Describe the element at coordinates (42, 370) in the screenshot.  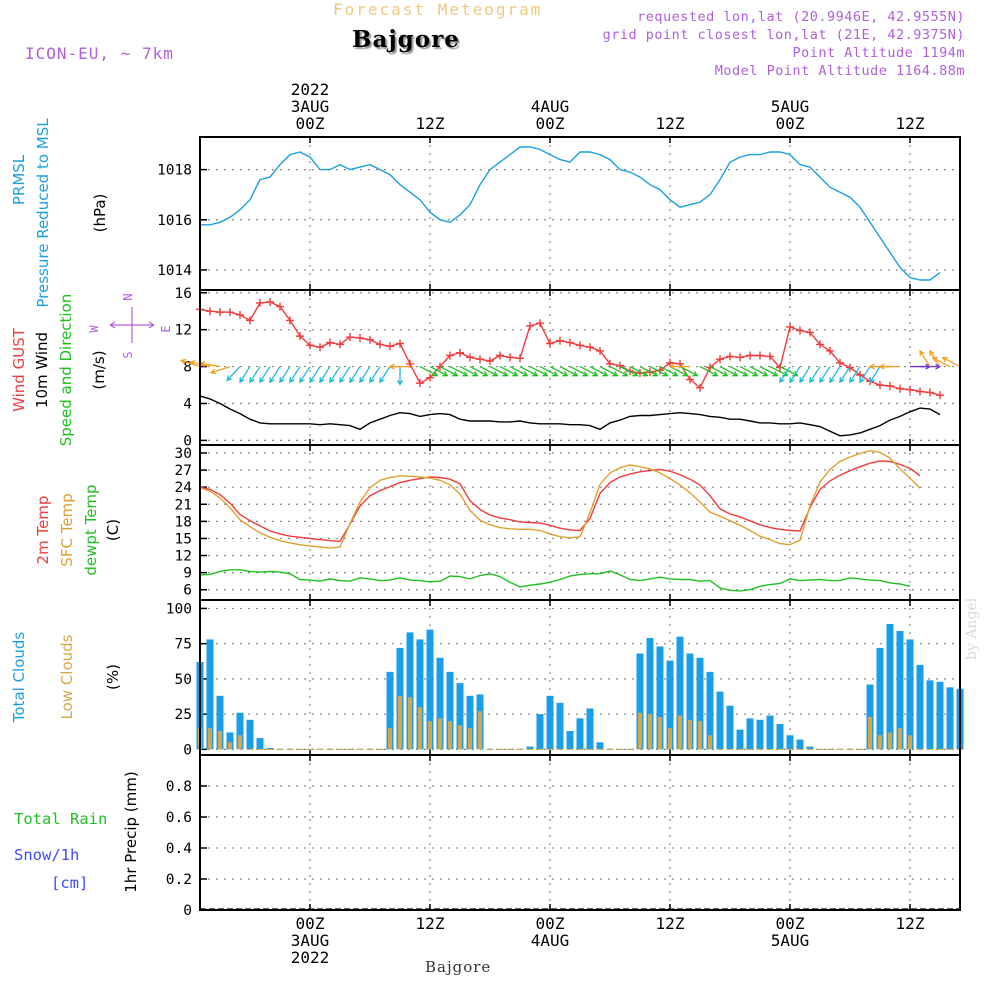
I see `panel-axis-label: 10m Wind` at that location.